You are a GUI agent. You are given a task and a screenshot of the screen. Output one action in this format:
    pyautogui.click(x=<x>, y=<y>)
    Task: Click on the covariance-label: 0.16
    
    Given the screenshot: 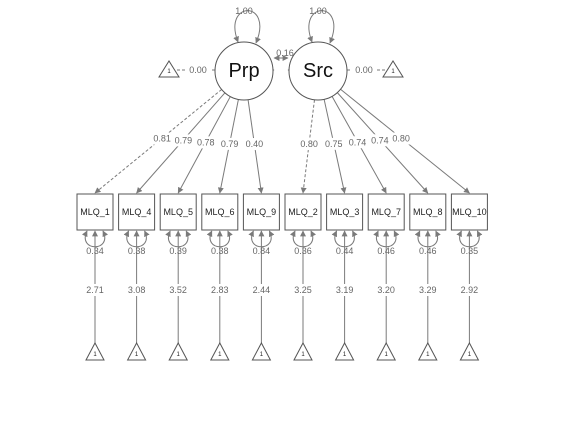 What is the action you would take?
    pyautogui.click(x=285, y=53)
    